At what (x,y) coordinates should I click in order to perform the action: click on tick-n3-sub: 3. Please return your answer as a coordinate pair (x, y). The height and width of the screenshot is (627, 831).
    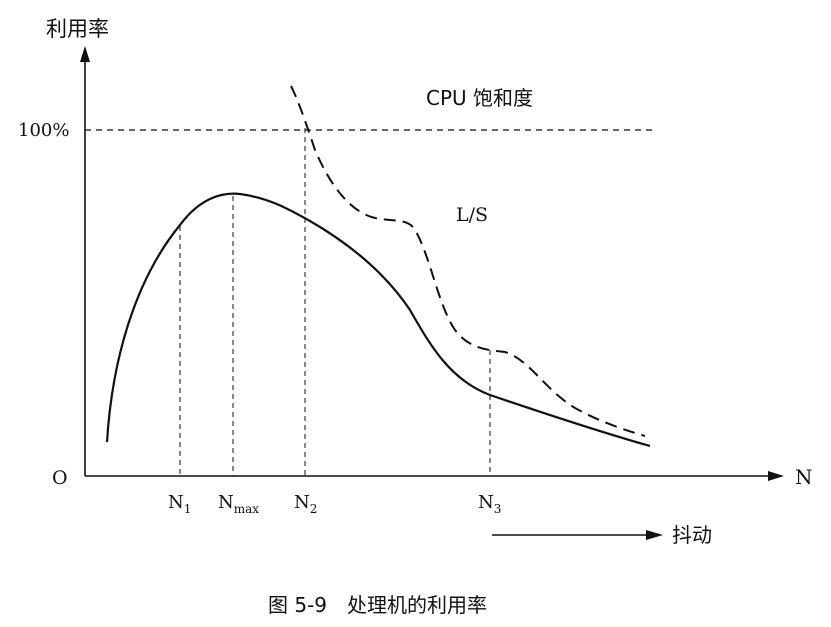
    Looking at the image, I should click on (498, 509).